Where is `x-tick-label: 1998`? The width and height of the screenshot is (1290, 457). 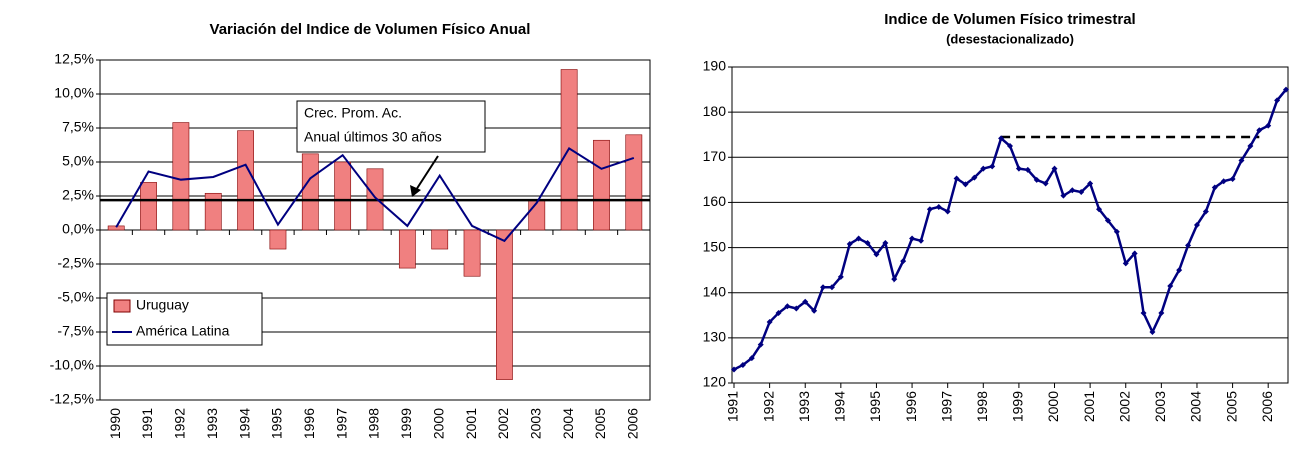 x-tick-label: 1998 is located at coordinates (374, 423).